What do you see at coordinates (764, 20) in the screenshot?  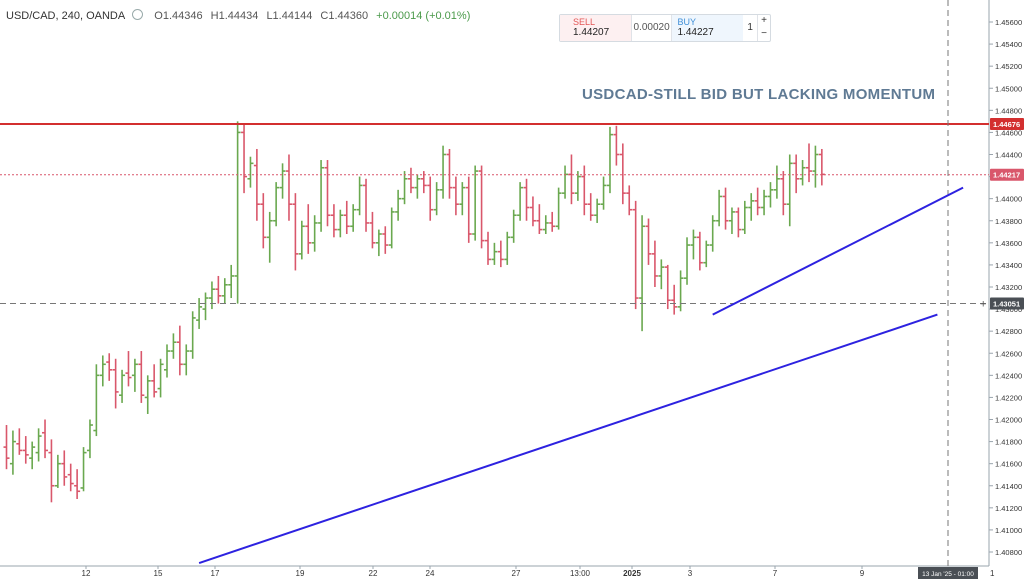 I see `plus-icon: +` at bounding box center [764, 20].